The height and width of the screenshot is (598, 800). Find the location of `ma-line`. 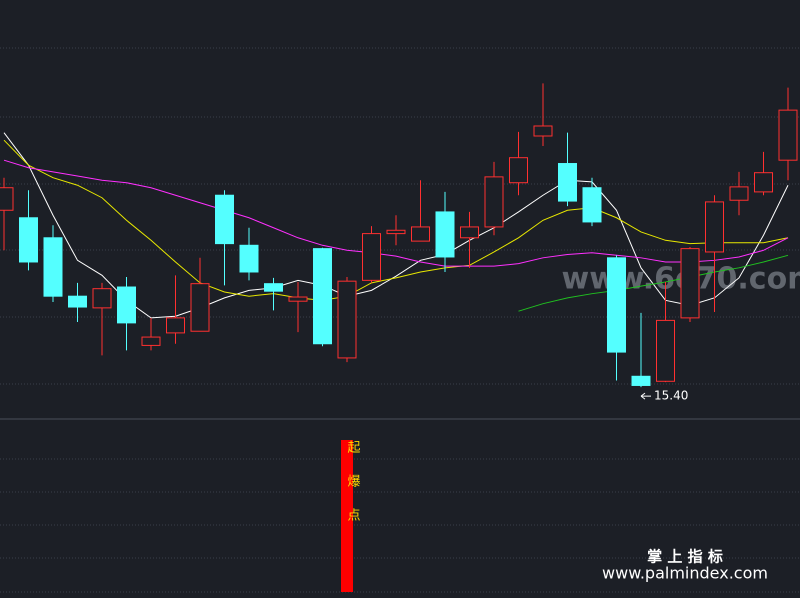

ma-line is located at coordinates (653, 283).